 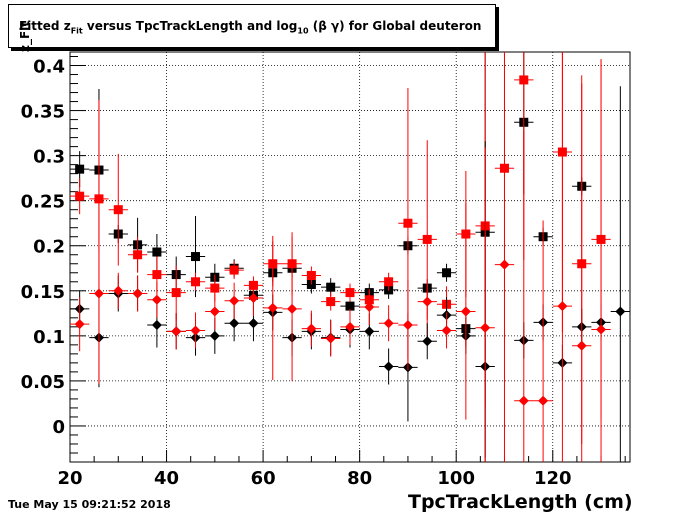 I want to click on y-axis-label: z_Fit, so click(x=25, y=36).